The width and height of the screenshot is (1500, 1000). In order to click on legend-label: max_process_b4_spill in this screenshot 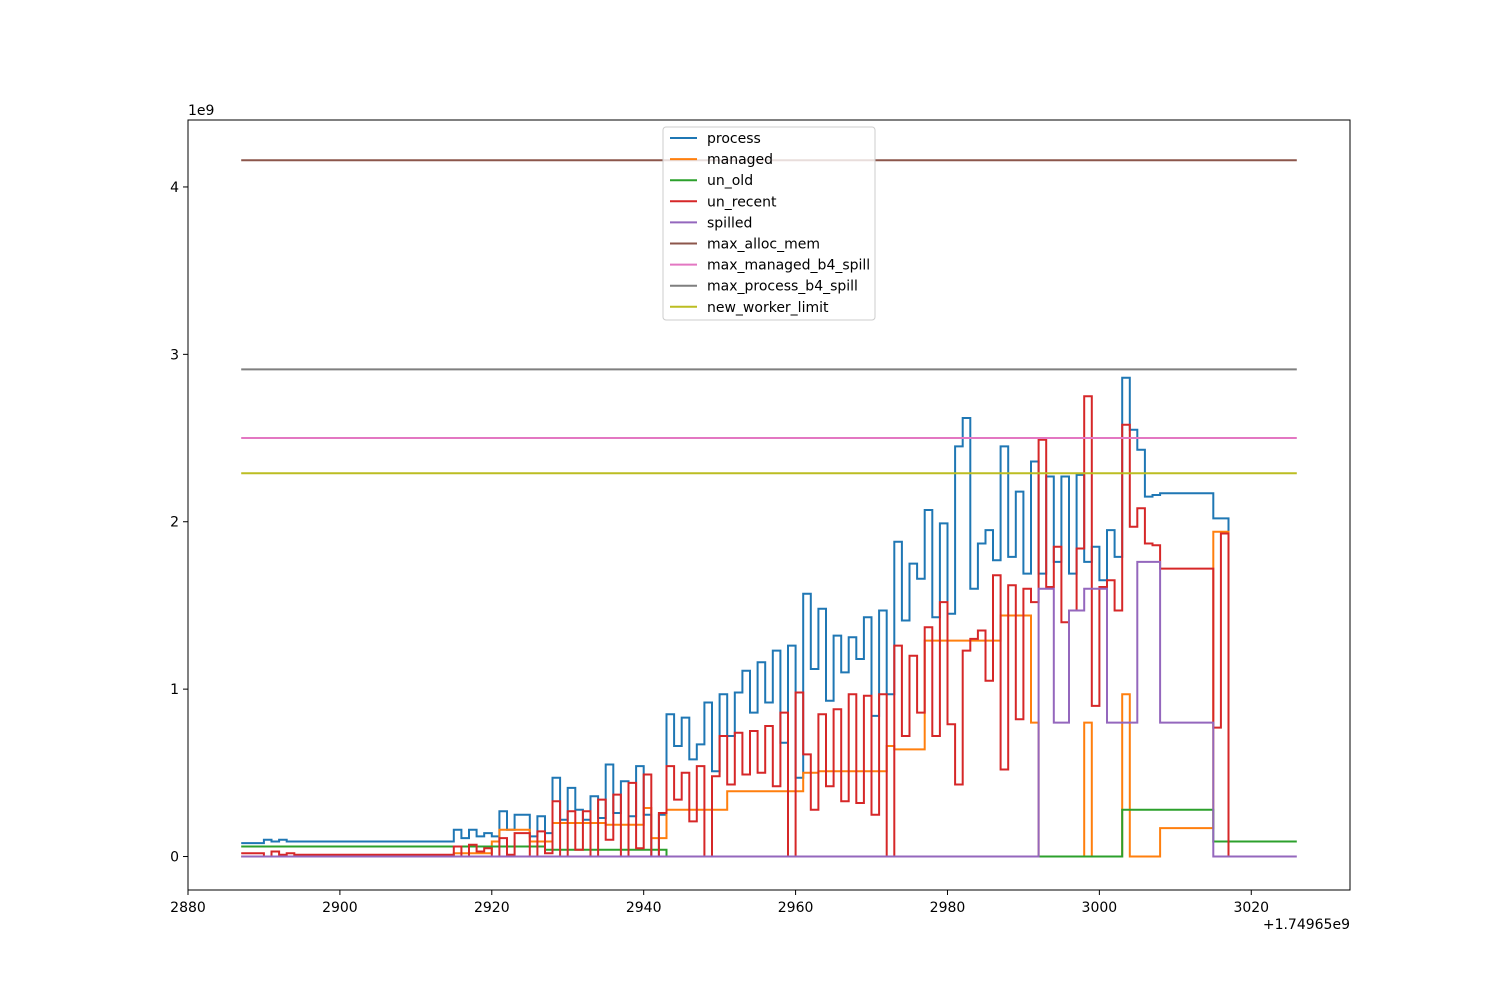, I will do `click(782, 287)`.